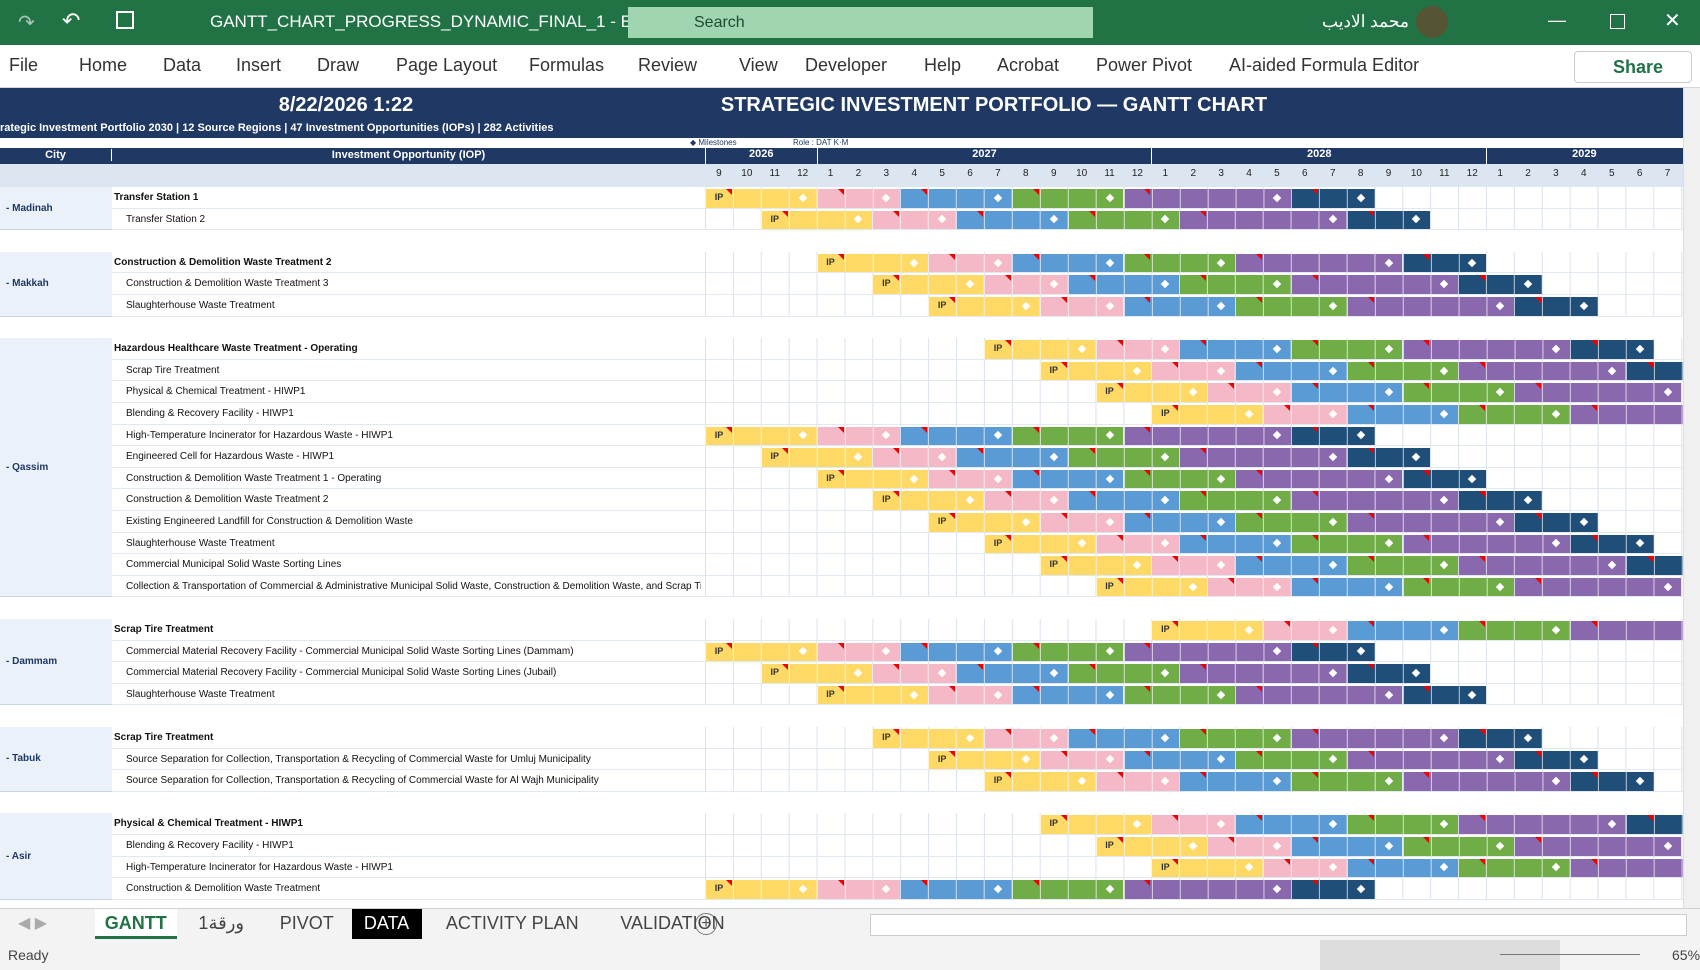 The image size is (1700, 970). I want to click on share-button: Share, so click(1633, 67).